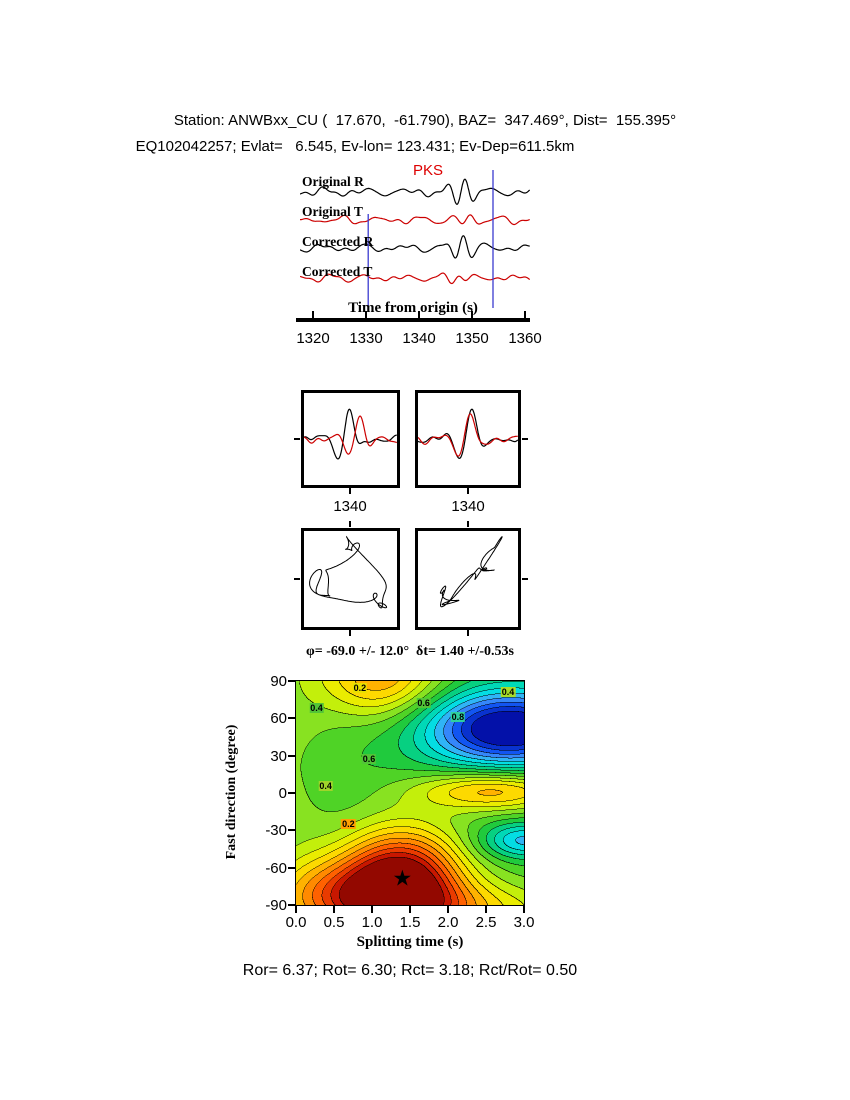 This screenshot has width=850, height=1100. Describe the element at coordinates (276, 830) in the screenshot. I see `y-tick-m30: -30` at that location.